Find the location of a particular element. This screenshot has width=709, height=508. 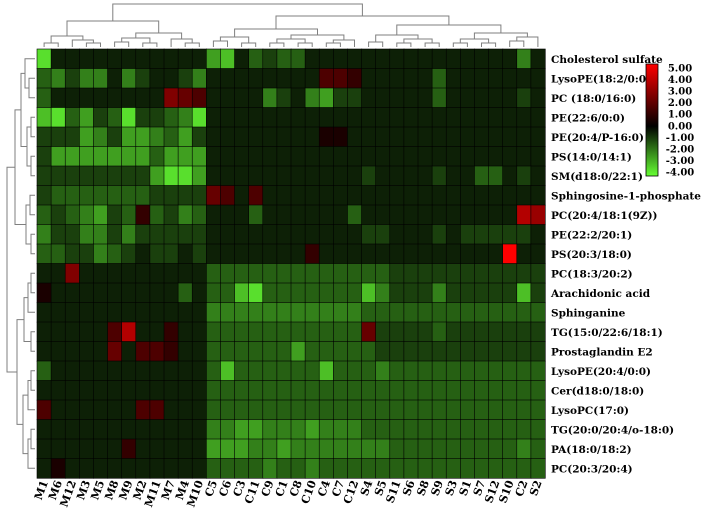

legend-tick-label: 1.00 is located at coordinates (680, 115).